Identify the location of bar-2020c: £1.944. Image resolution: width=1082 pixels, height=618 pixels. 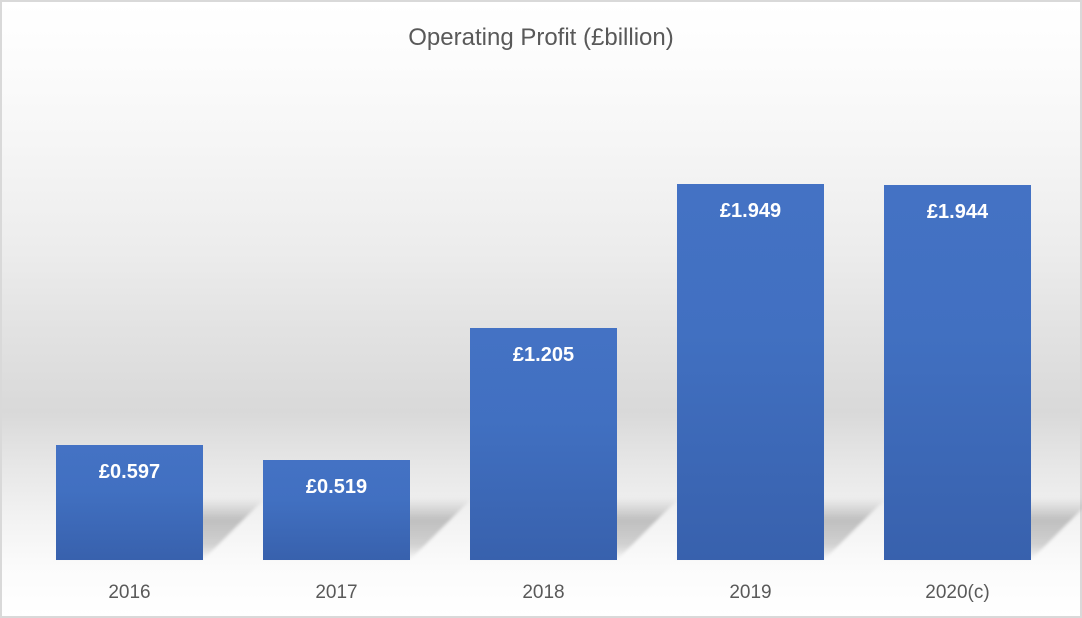
(957, 372).